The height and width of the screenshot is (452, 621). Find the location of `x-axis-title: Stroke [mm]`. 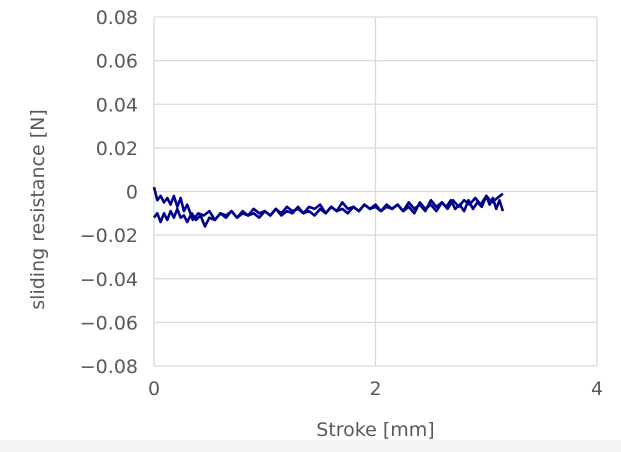

x-axis-title: Stroke [mm] is located at coordinates (375, 430).